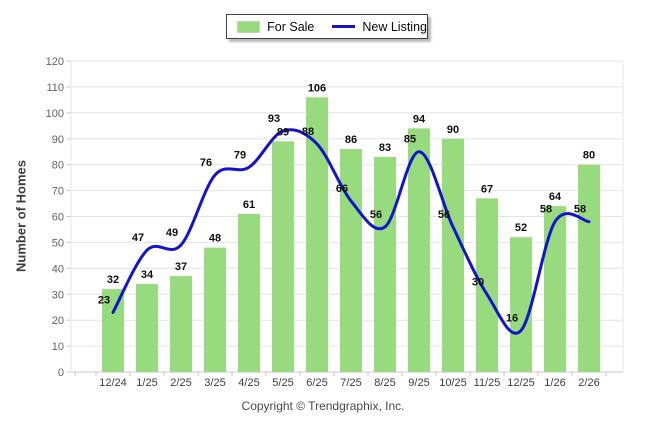 Image resolution: width=646 pixels, height=434 pixels. I want to click on x-tick-label: 5/25, so click(282, 383).